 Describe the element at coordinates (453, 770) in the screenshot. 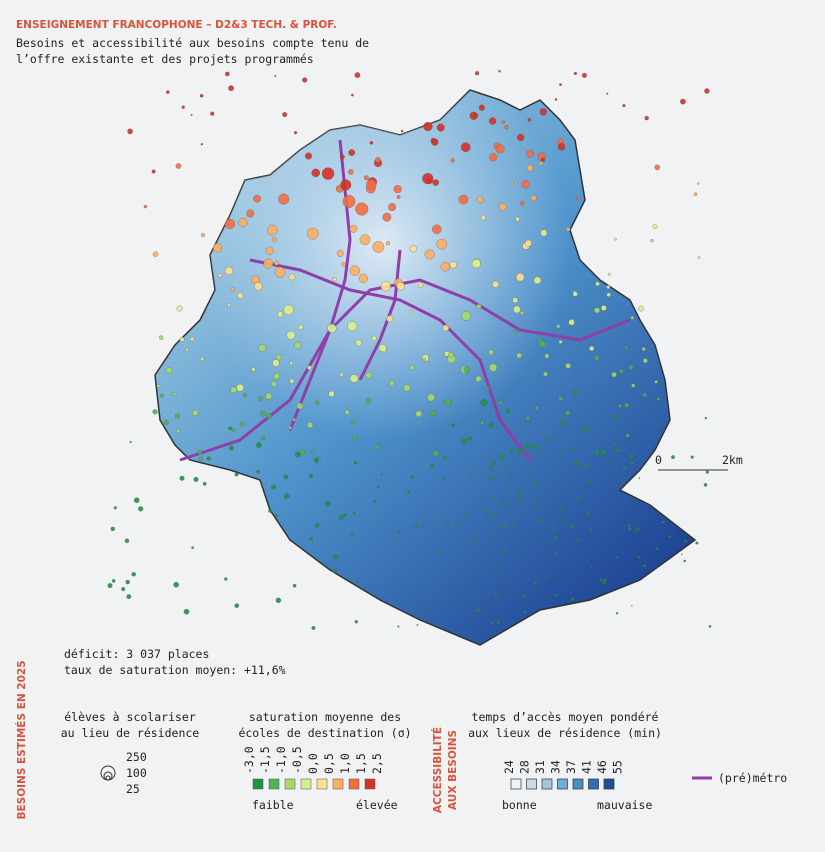

I see `side-label: AUX BESOINS` at that location.